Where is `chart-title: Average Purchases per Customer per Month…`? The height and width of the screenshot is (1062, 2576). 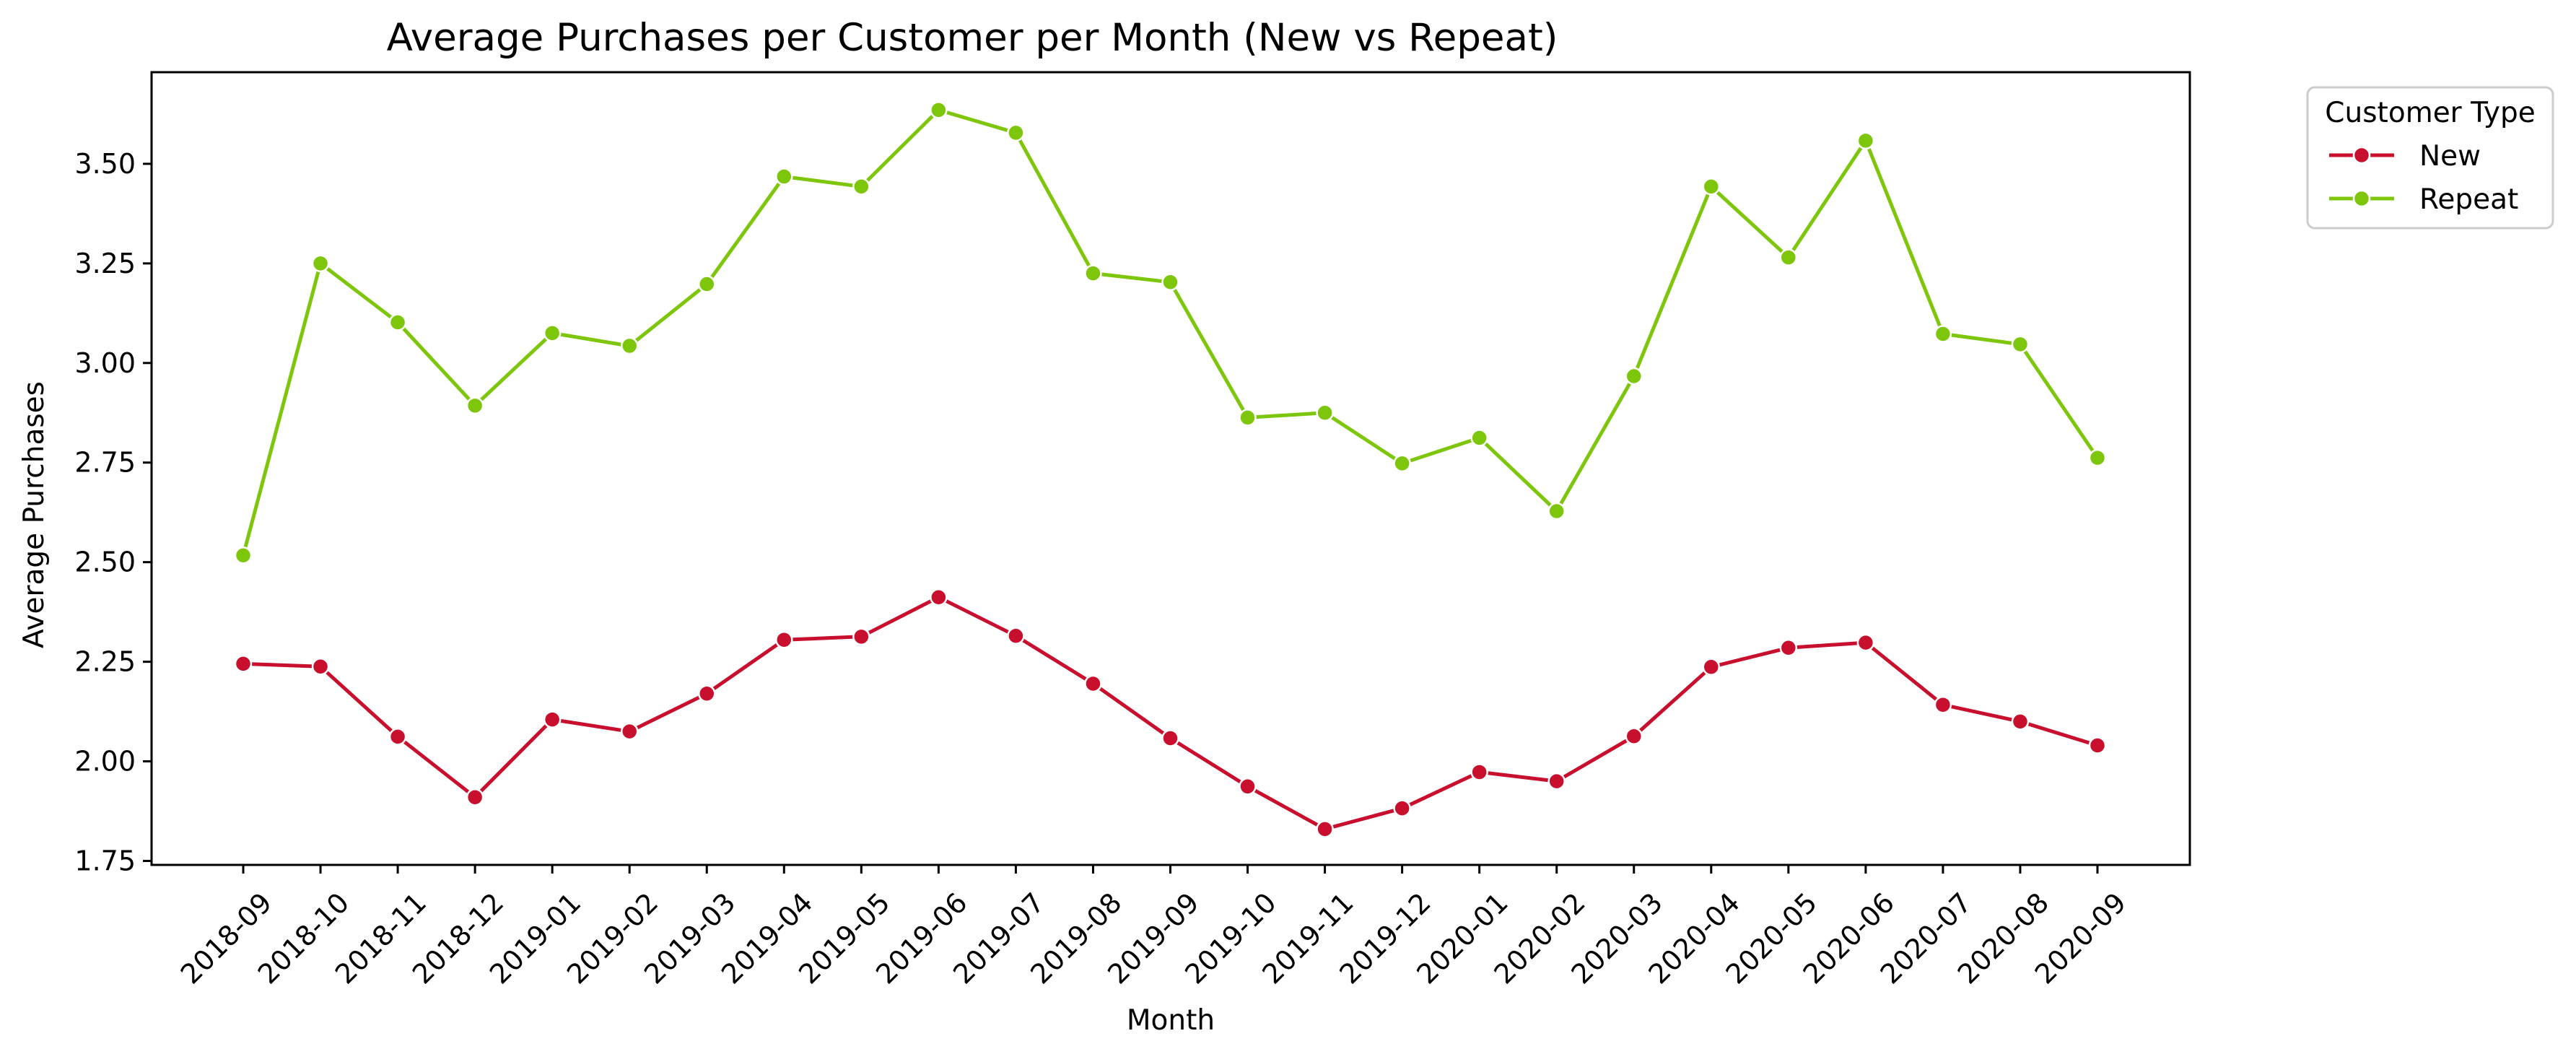
chart-title: Average Purchases per Customer per Month… is located at coordinates (972, 38).